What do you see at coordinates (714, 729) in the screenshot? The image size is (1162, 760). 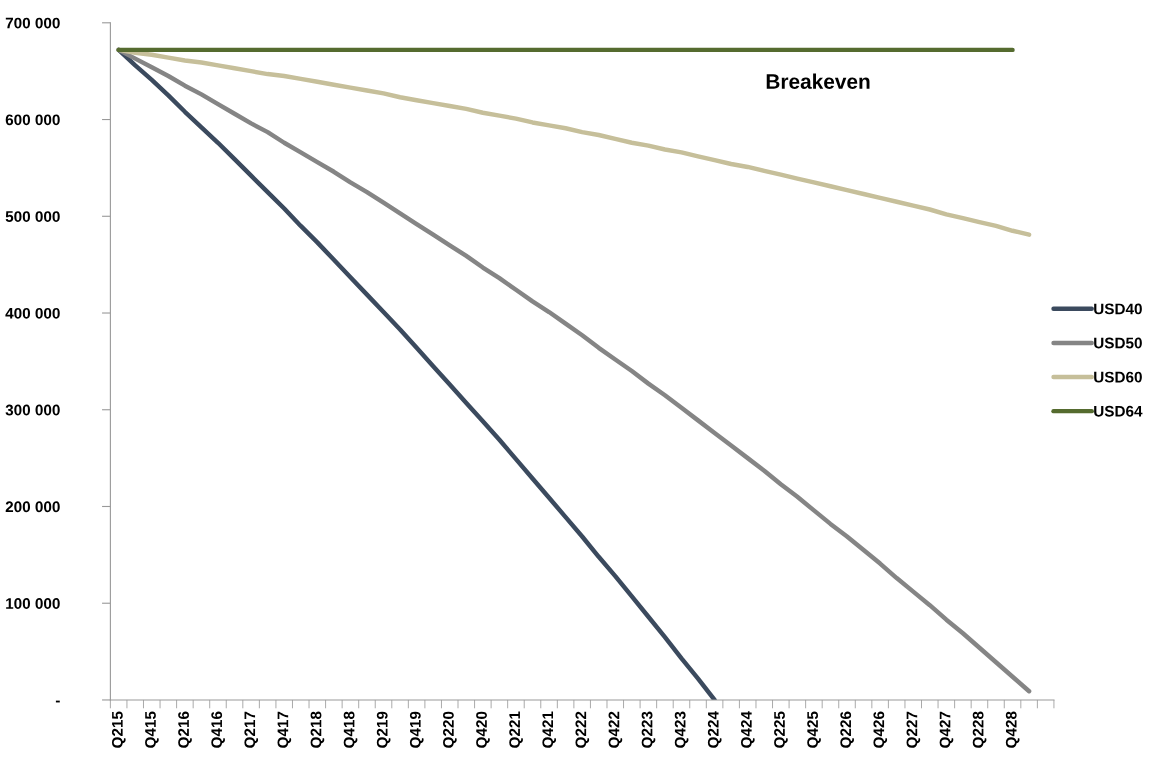 I see `x-tick-label: Q224` at bounding box center [714, 729].